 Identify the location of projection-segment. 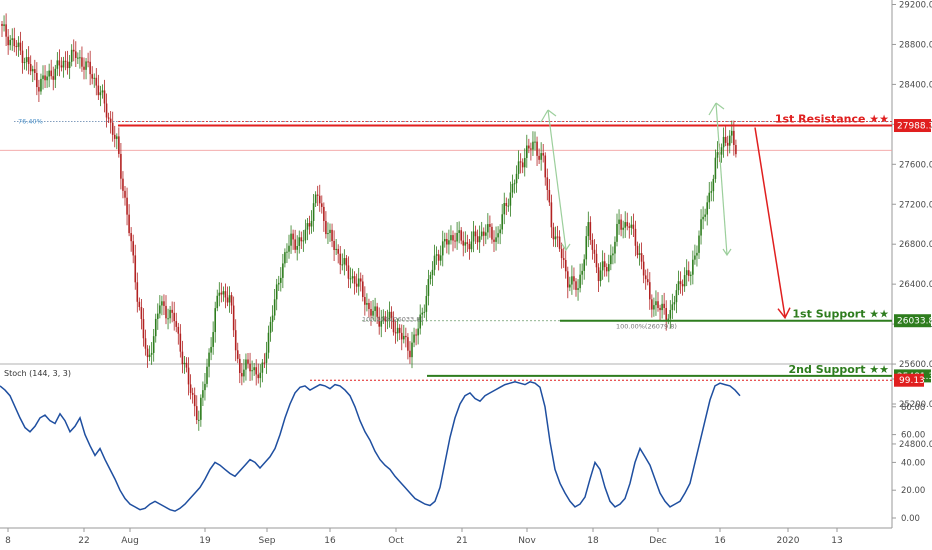
(721, 179).